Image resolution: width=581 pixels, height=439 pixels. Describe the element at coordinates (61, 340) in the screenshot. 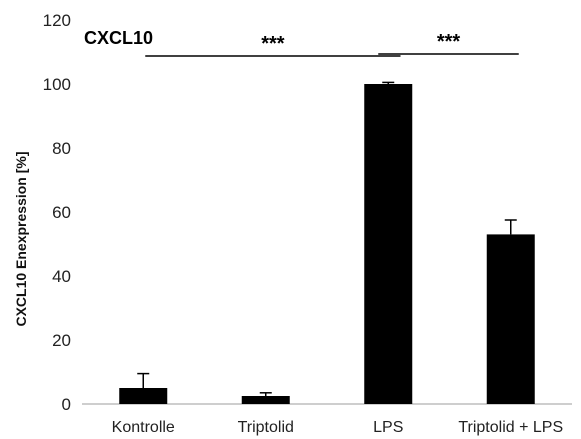

I see `y-tick-label: 20` at that location.